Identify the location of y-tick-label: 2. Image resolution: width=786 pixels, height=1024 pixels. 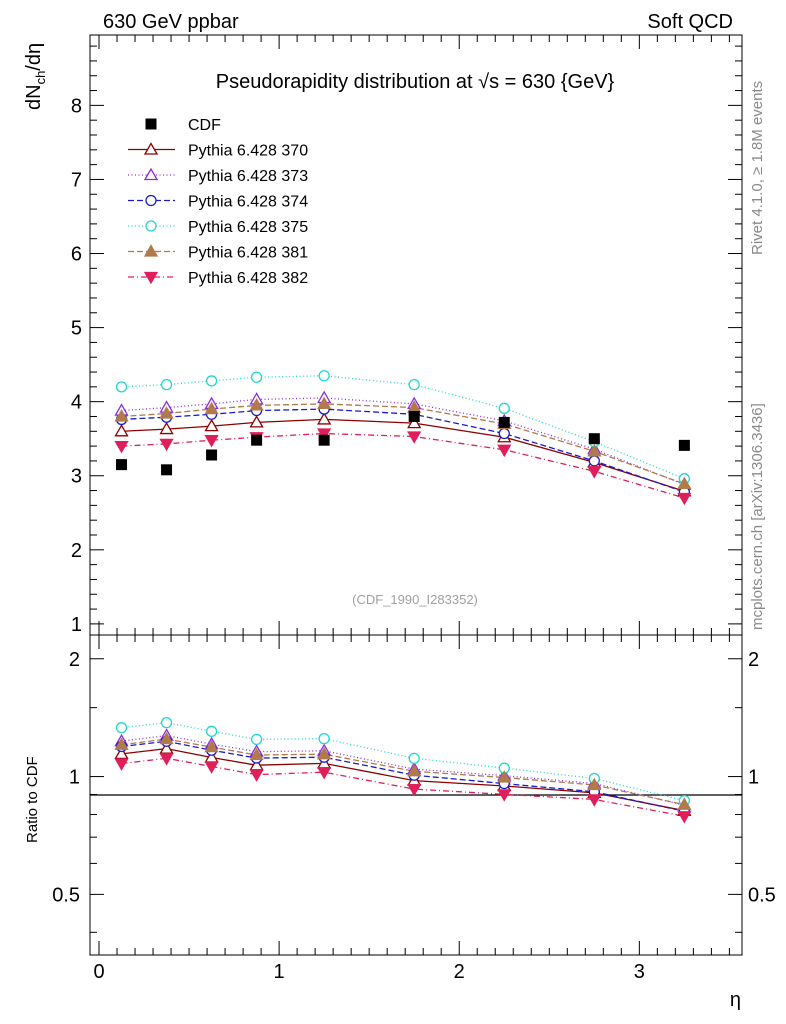
(76, 551).